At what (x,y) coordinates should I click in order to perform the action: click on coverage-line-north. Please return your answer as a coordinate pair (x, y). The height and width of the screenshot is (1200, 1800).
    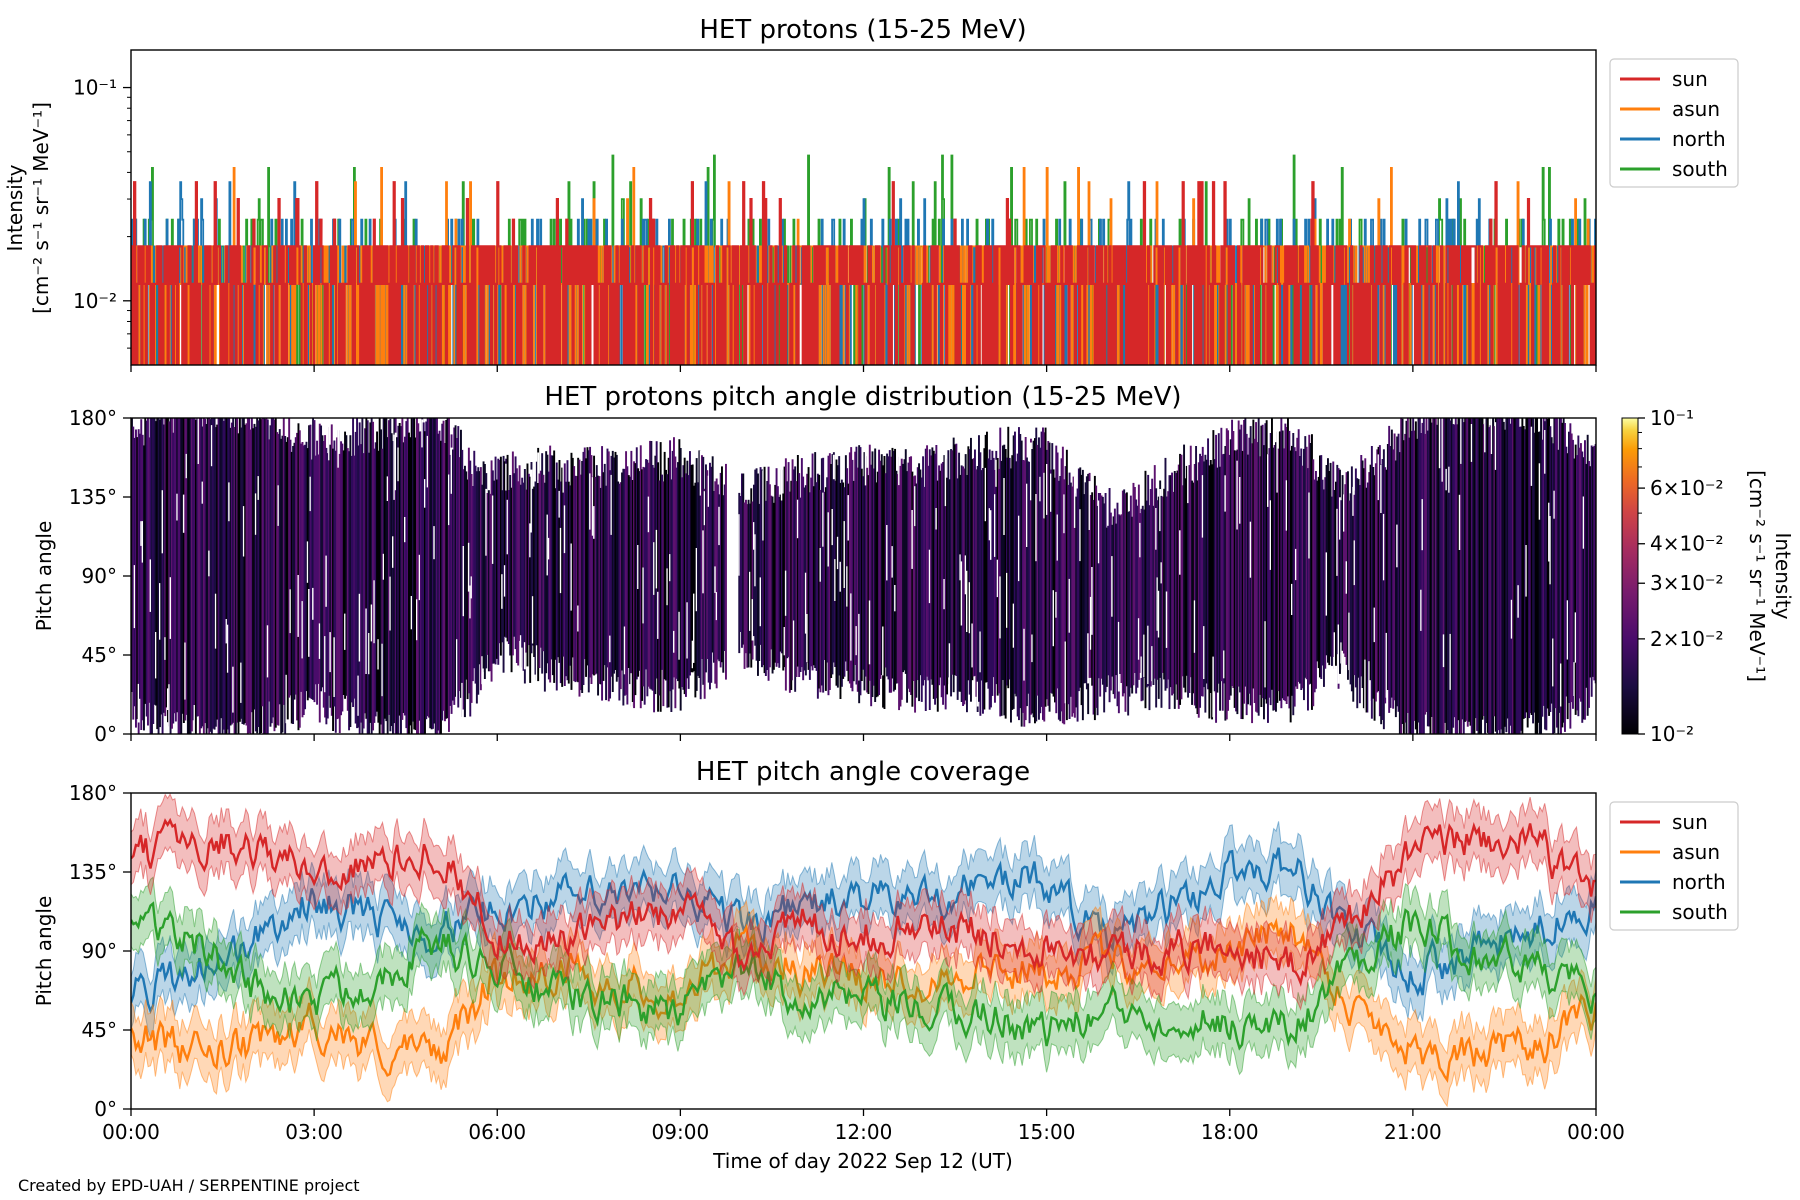
    Looking at the image, I should click on (863, 931).